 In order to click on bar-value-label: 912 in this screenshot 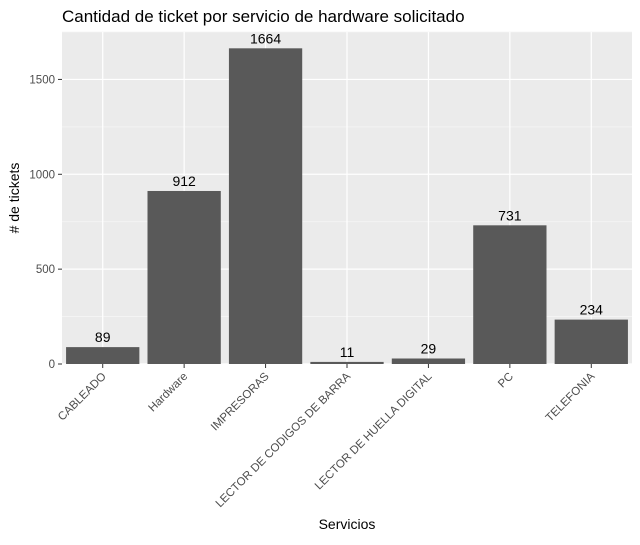, I will do `click(184, 181)`.